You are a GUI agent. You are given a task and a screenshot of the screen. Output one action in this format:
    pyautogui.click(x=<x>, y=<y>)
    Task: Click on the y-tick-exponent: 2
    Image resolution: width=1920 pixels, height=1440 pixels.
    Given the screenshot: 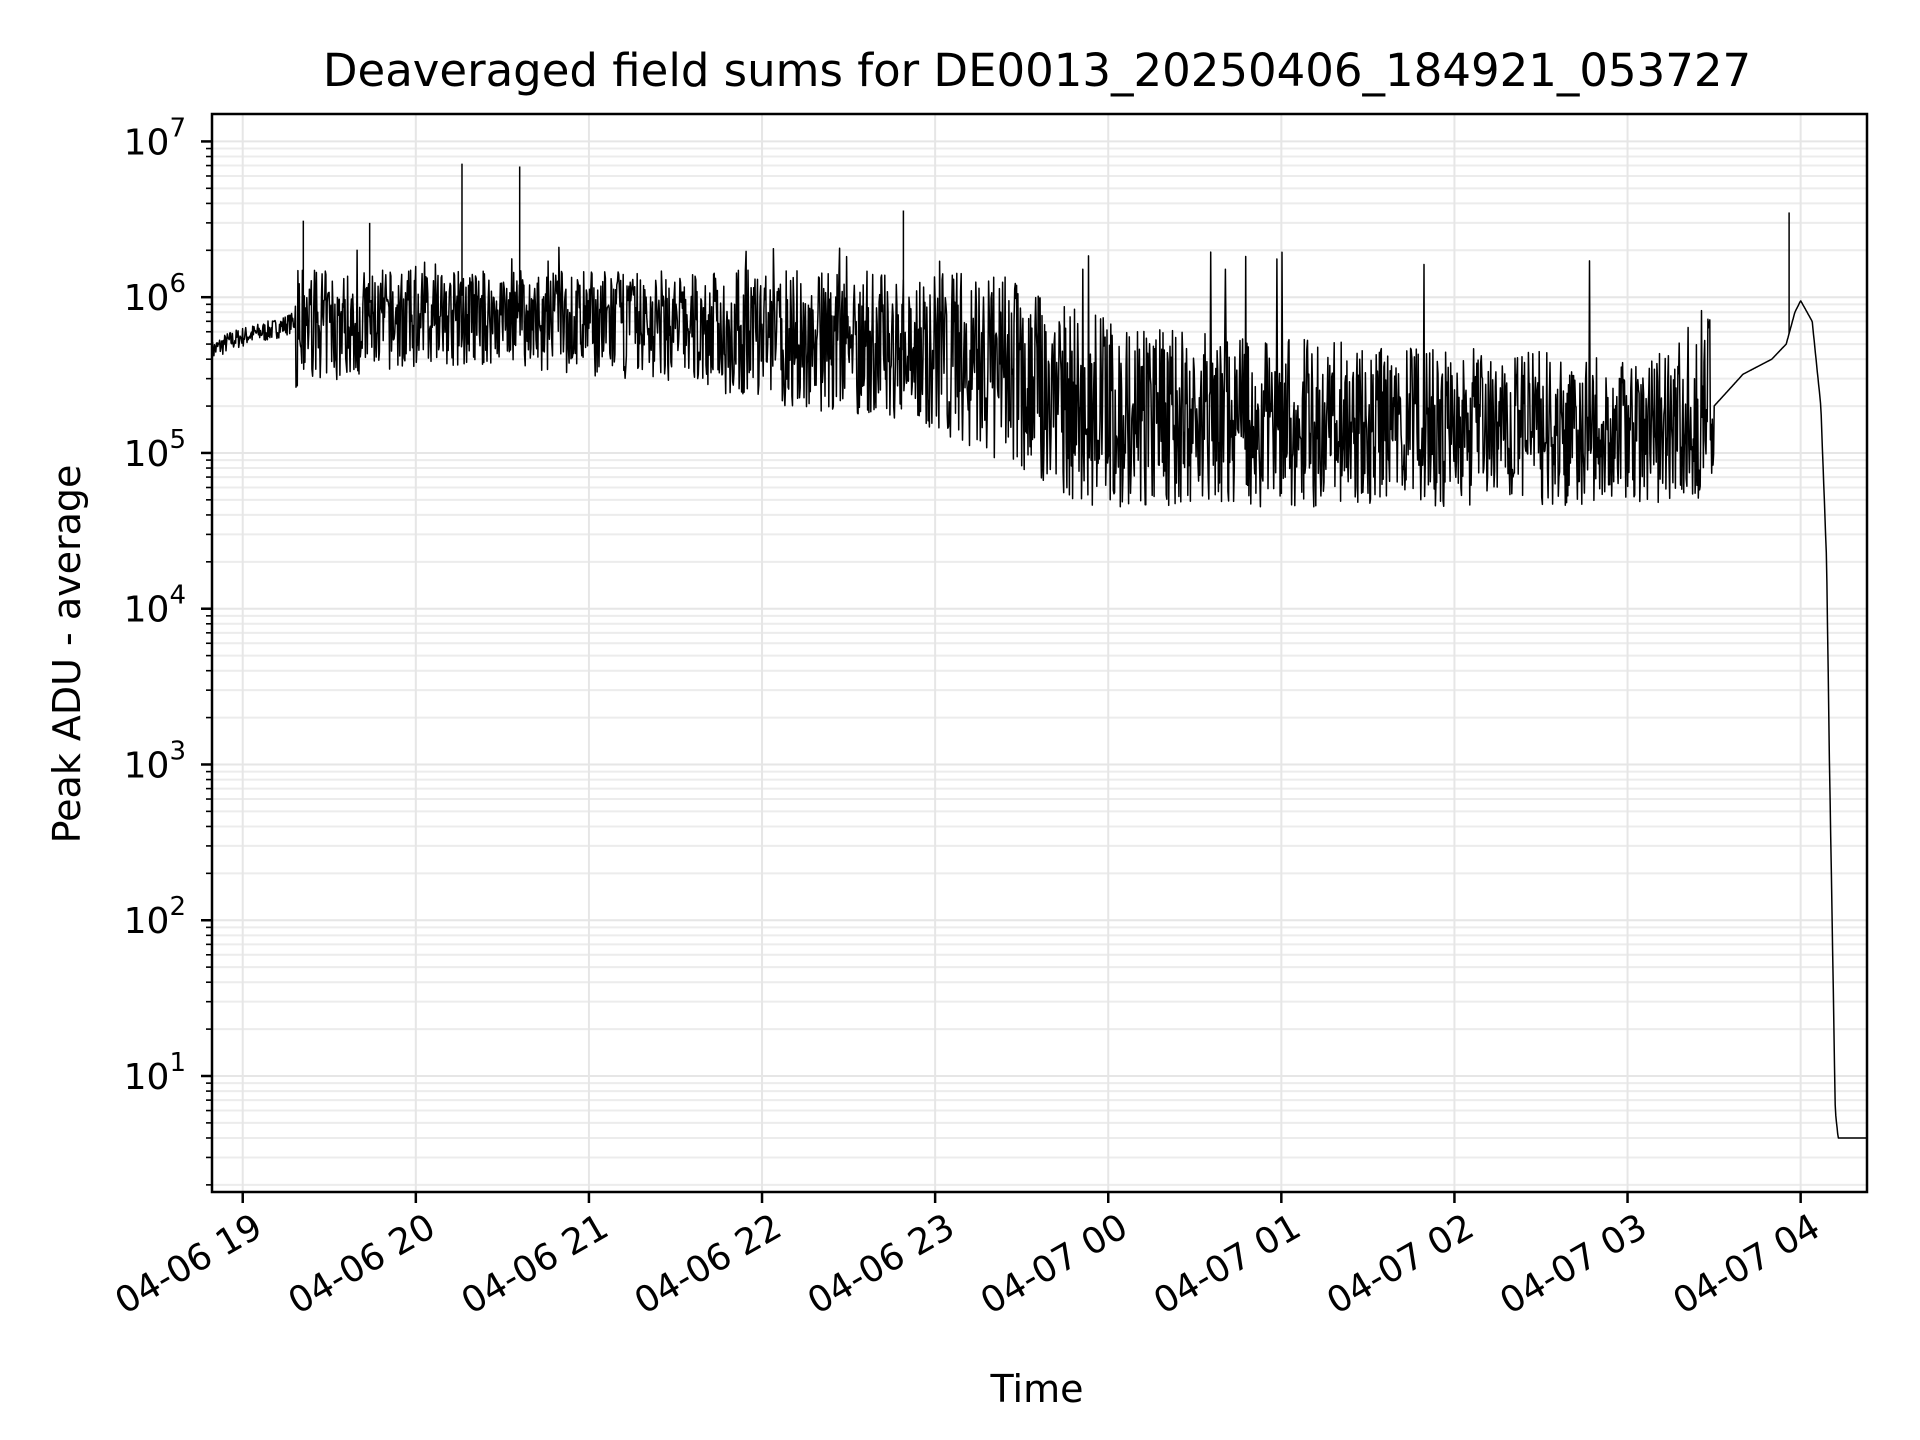 What is the action you would take?
    pyautogui.click(x=177, y=907)
    